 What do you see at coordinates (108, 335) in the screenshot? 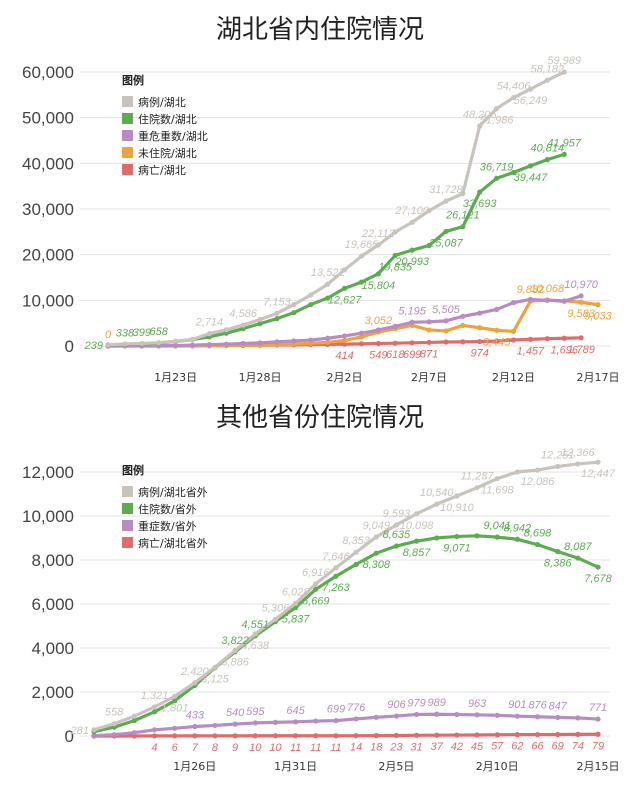
I see `data-label: 0` at bounding box center [108, 335].